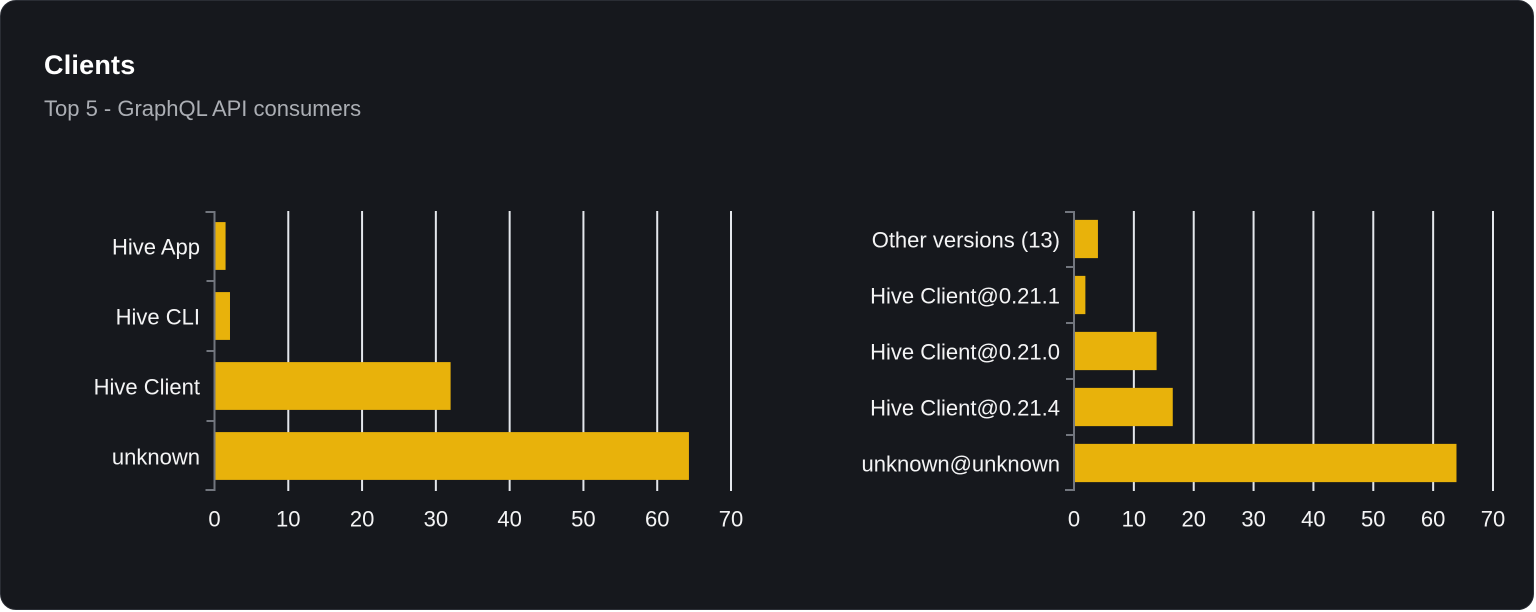  Describe the element at coordinates (961, 464) in the screenshot. I see `y-axis-label: unknown@unknown` at that location.